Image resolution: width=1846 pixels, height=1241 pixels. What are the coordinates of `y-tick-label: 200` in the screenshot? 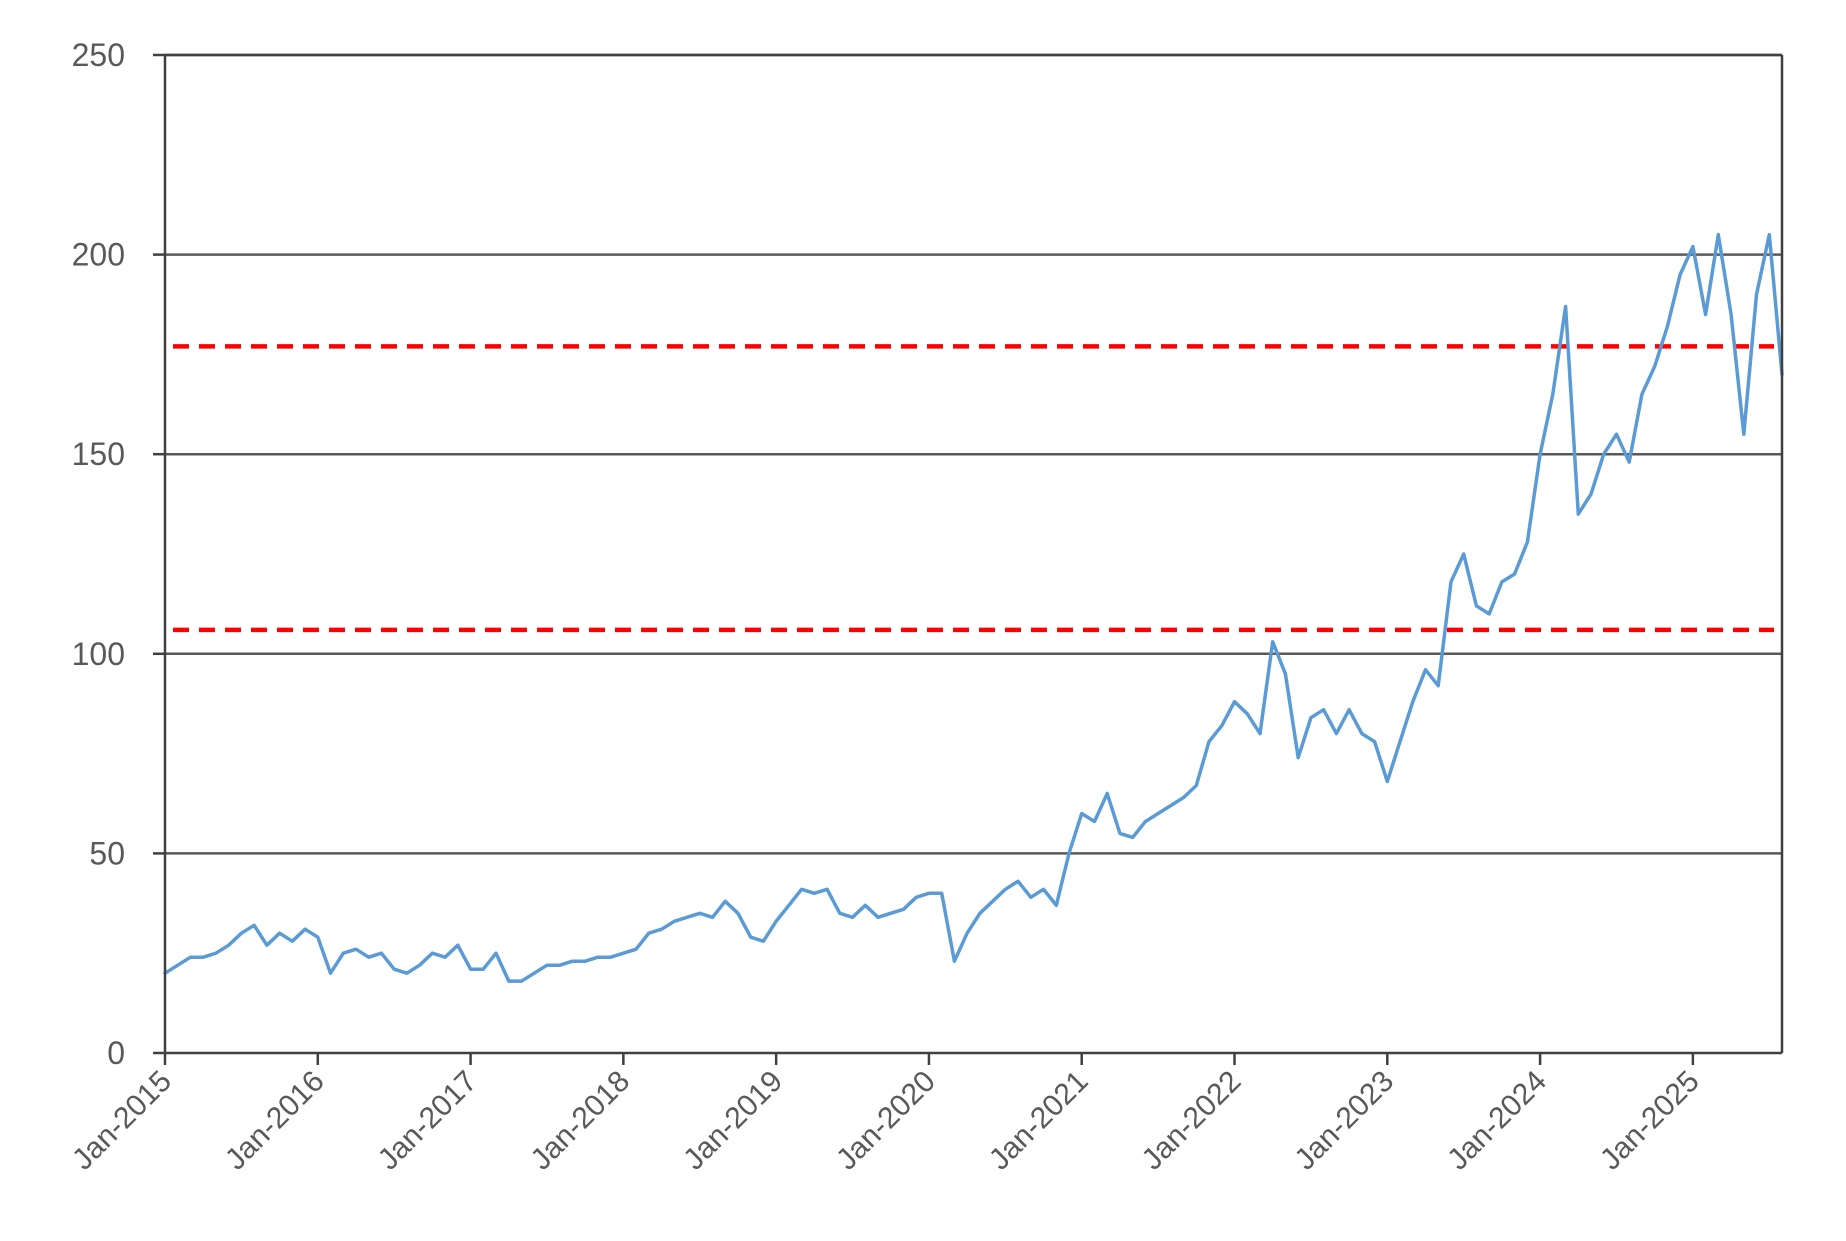 It's located at (98, 255).